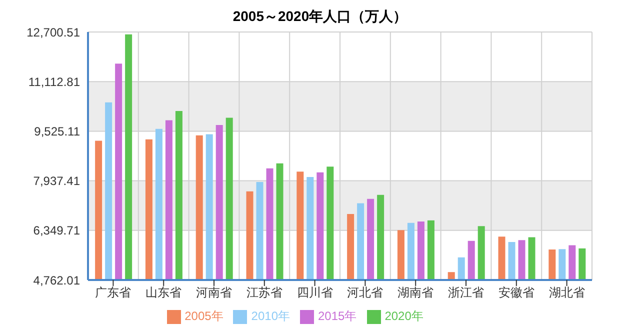 The height and width of the screenshot is (333, 640). What do you see at coordinates (264, 293) in the screenshot?
I see `x-tick-label: 江苏省` at bounding box center [264, 293].